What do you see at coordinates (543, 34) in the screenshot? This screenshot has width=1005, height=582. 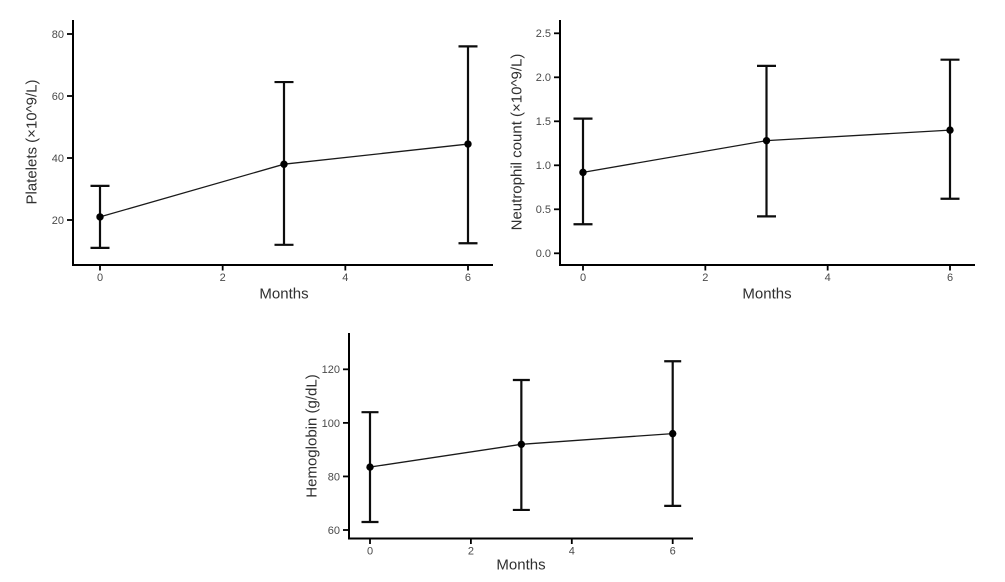 I see `y-tick-label: 2.5` at bounding box center [543, 34].